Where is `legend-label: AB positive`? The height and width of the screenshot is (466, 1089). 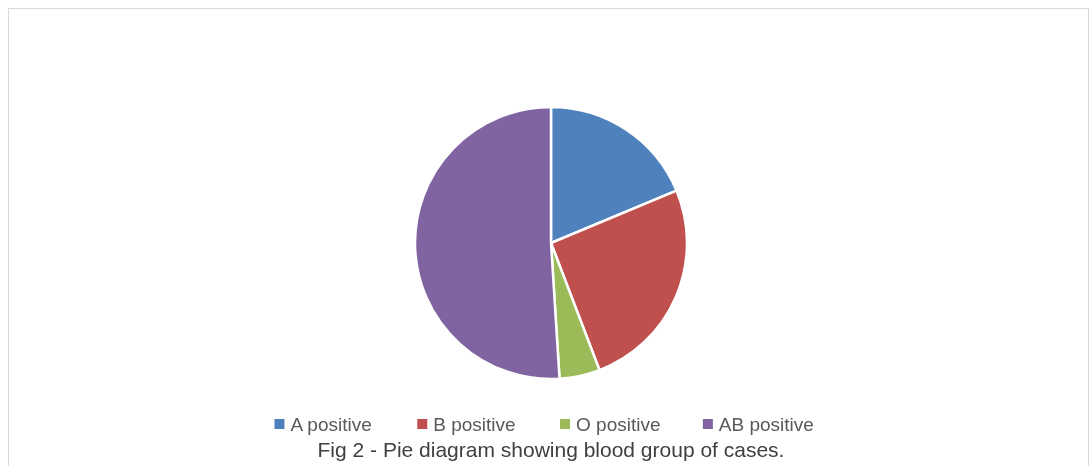
legend-label: AB positive is located at coordinates (766, 424).